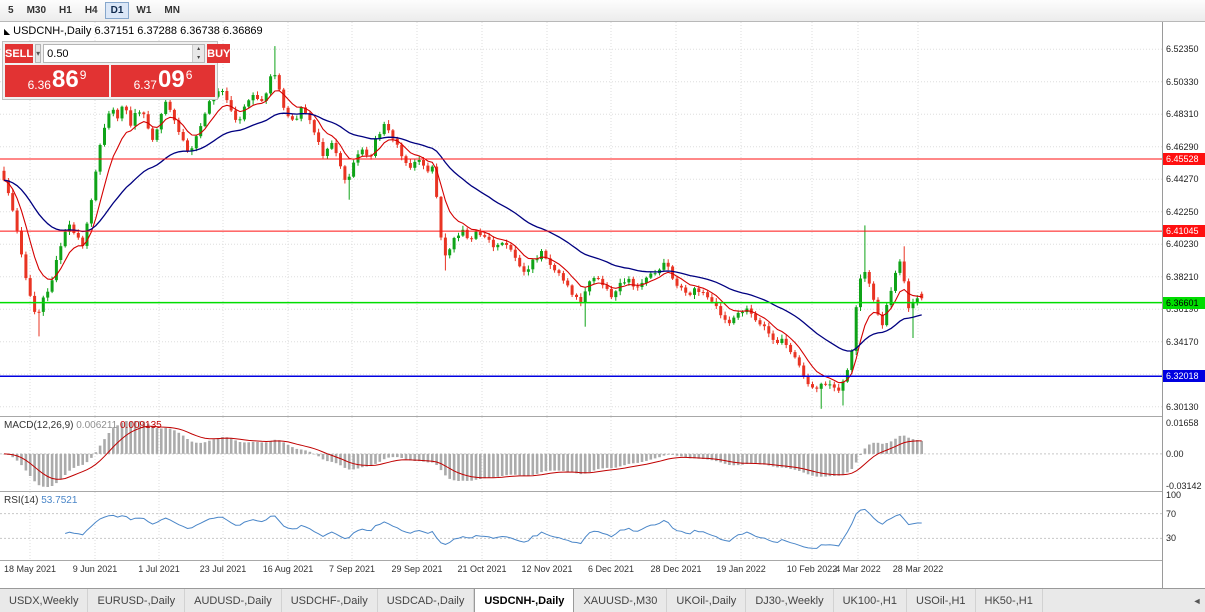 This screenshot has width=1205, height=612. I want to click on sell-price-button: 6.36 86 9, so click(57, 81).